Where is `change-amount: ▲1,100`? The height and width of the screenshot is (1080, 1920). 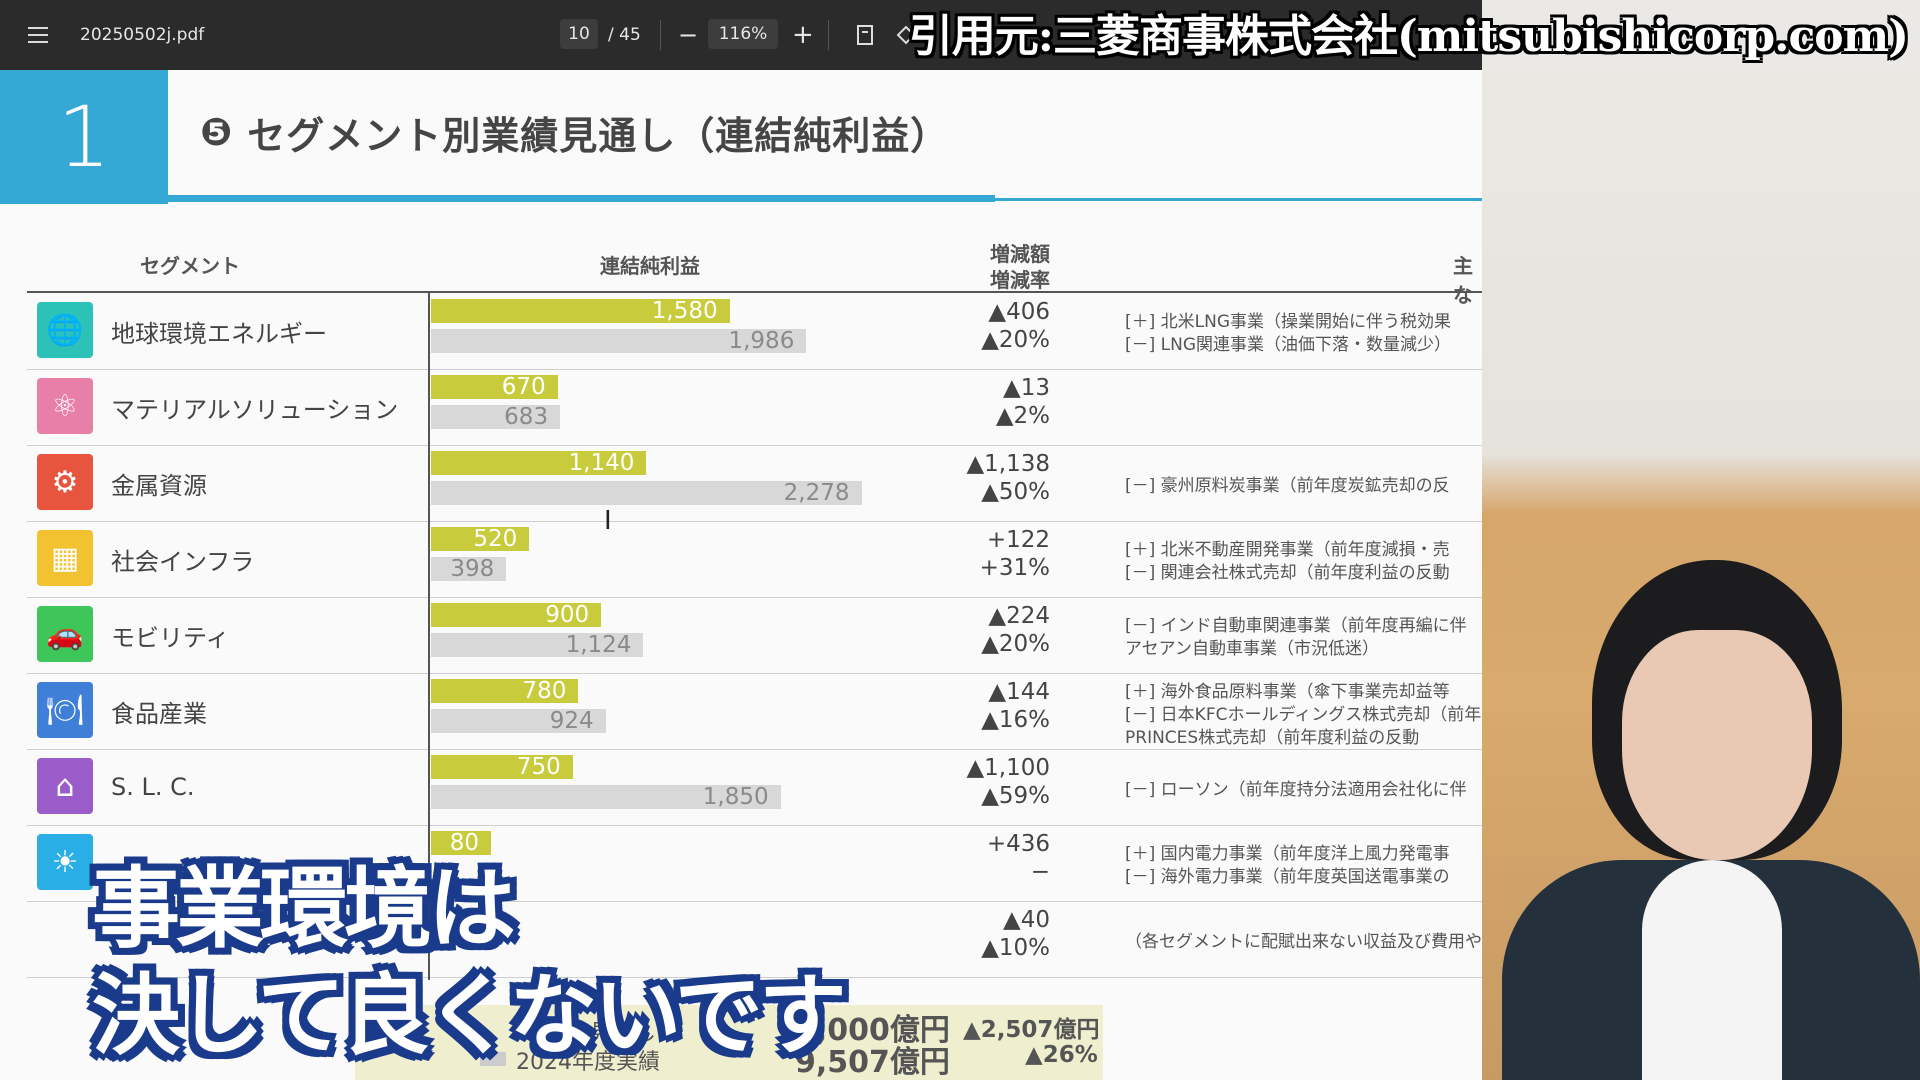
change-amount: ▲1,100 is located at coordinates (1008, 768).